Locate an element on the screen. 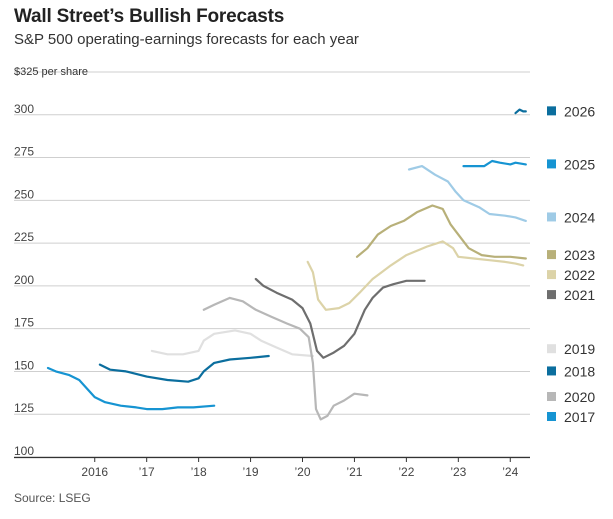  legend-item-2017: 2017 is located at coordinates (571, 417).